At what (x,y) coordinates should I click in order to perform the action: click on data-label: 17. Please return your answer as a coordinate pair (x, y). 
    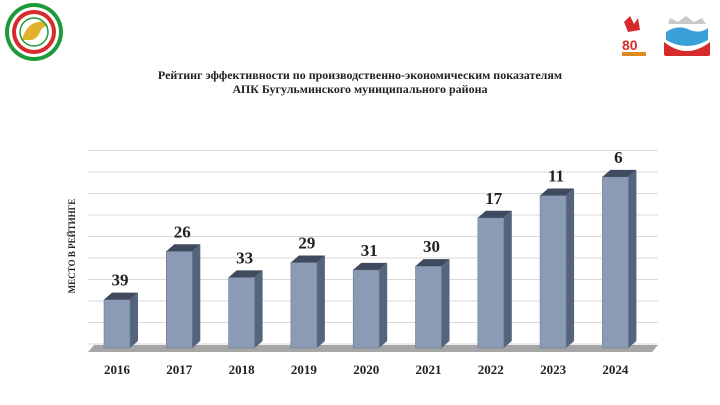
    Looking at the image, I should click on (494, 198).